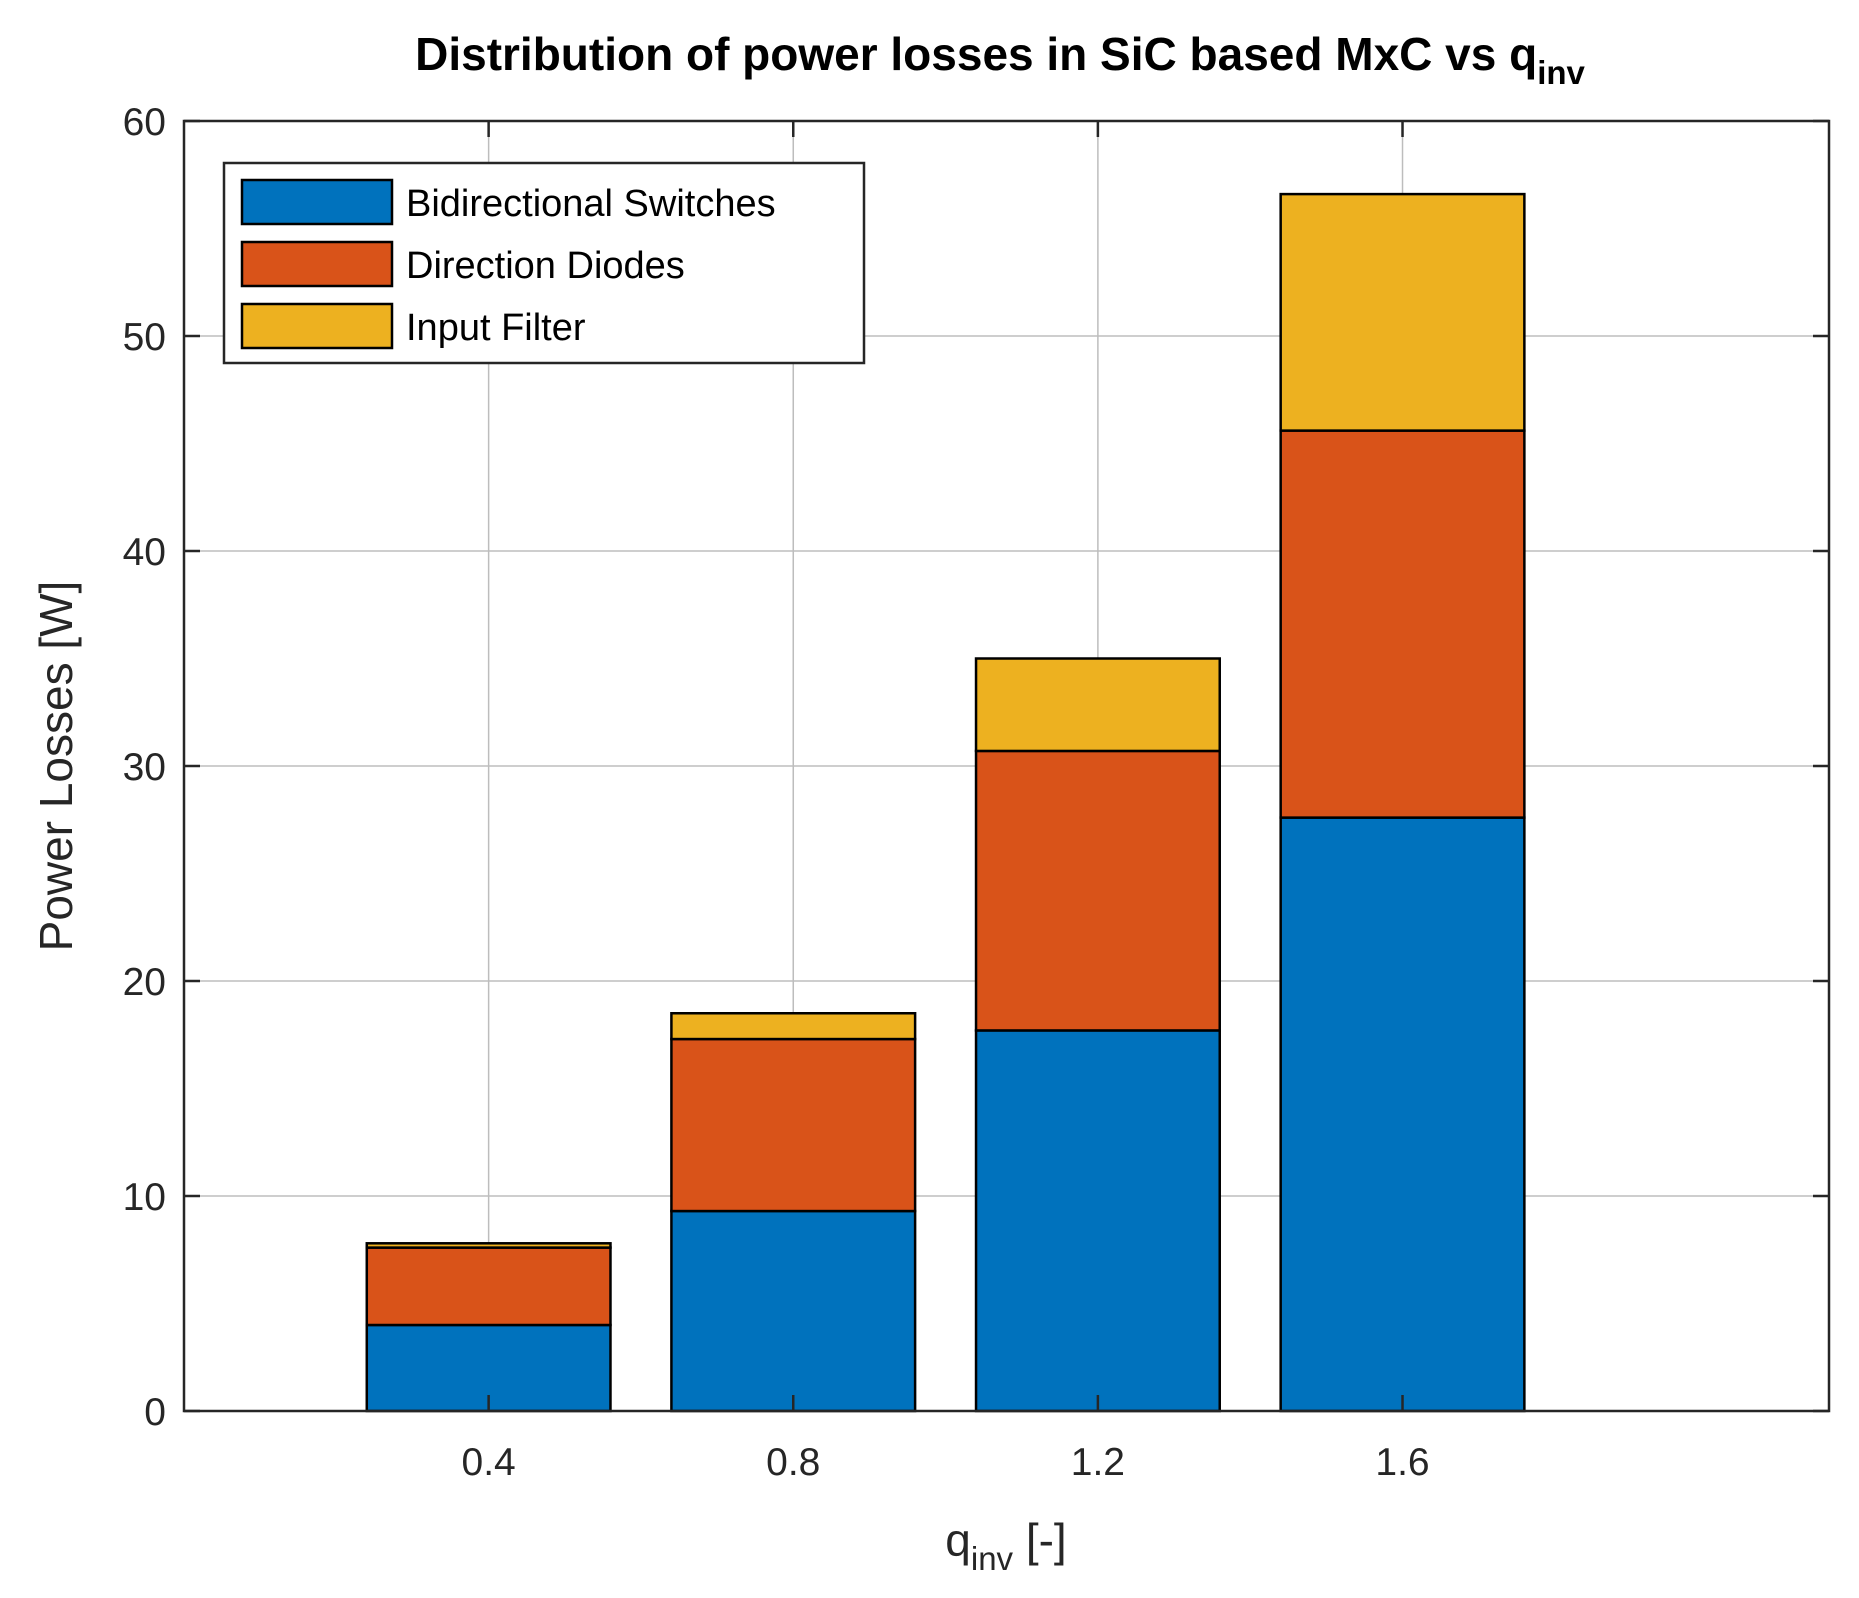 This screenshot has height=1598, width=1859. I want to click on x-tick-label: 1.6, so click(1402, 1462).